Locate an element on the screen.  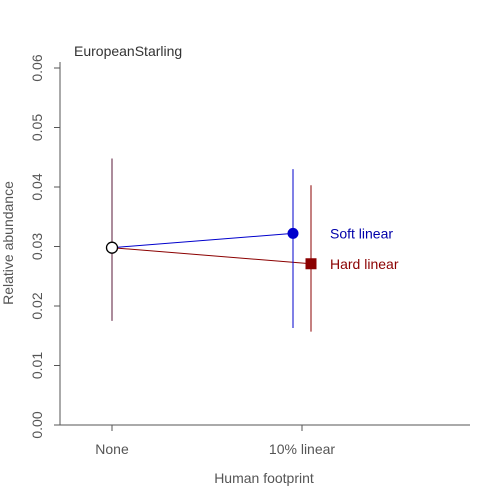
x-tick-label: None is located at coordinates (112, 449).